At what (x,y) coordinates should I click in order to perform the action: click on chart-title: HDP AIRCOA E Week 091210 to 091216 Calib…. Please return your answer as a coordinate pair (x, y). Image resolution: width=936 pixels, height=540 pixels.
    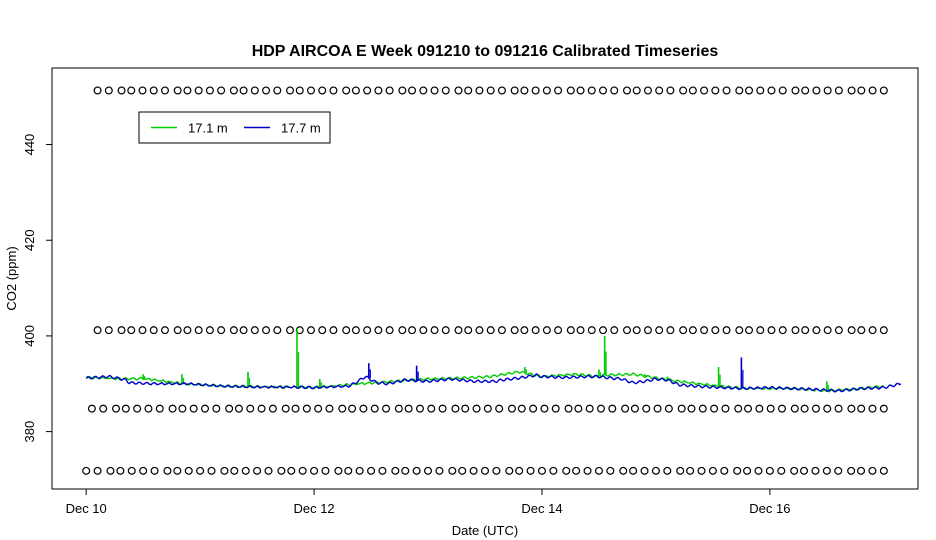
    Looking at the image, I should click on (485, 51).